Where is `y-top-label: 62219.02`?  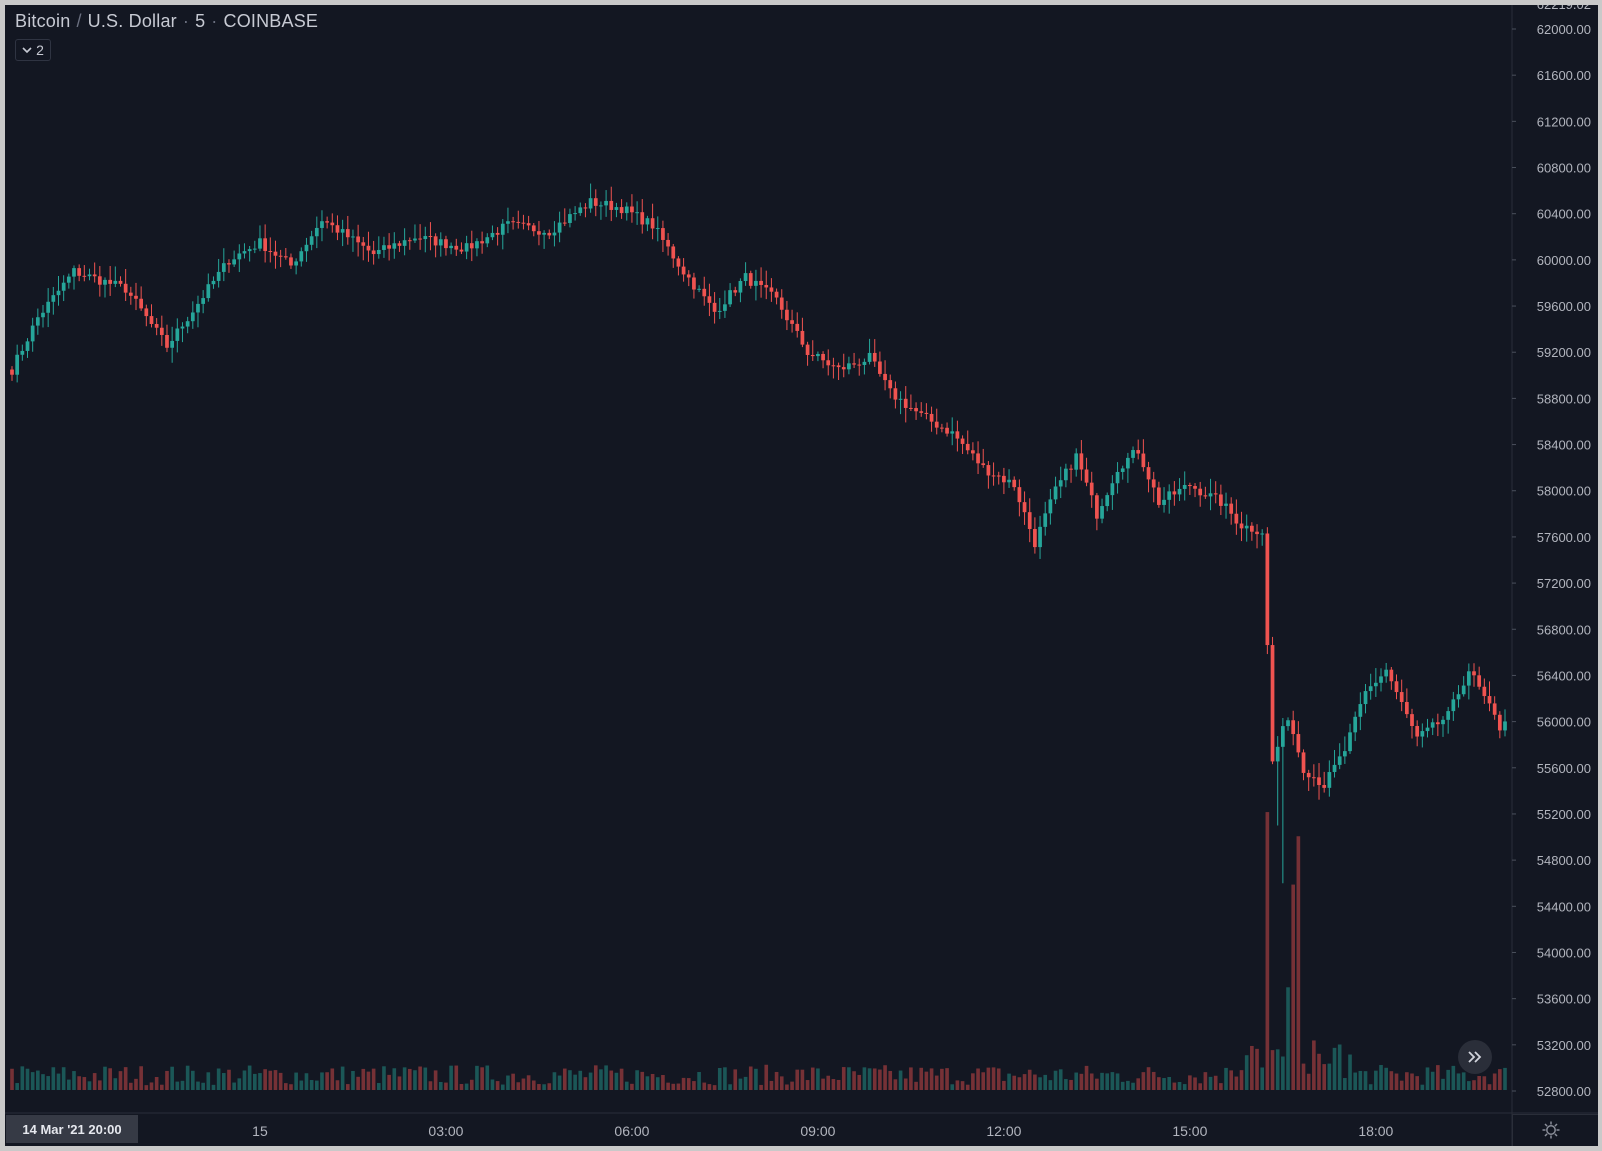
y-top-label: 62219.02 is located at coordinates (1564, 6).